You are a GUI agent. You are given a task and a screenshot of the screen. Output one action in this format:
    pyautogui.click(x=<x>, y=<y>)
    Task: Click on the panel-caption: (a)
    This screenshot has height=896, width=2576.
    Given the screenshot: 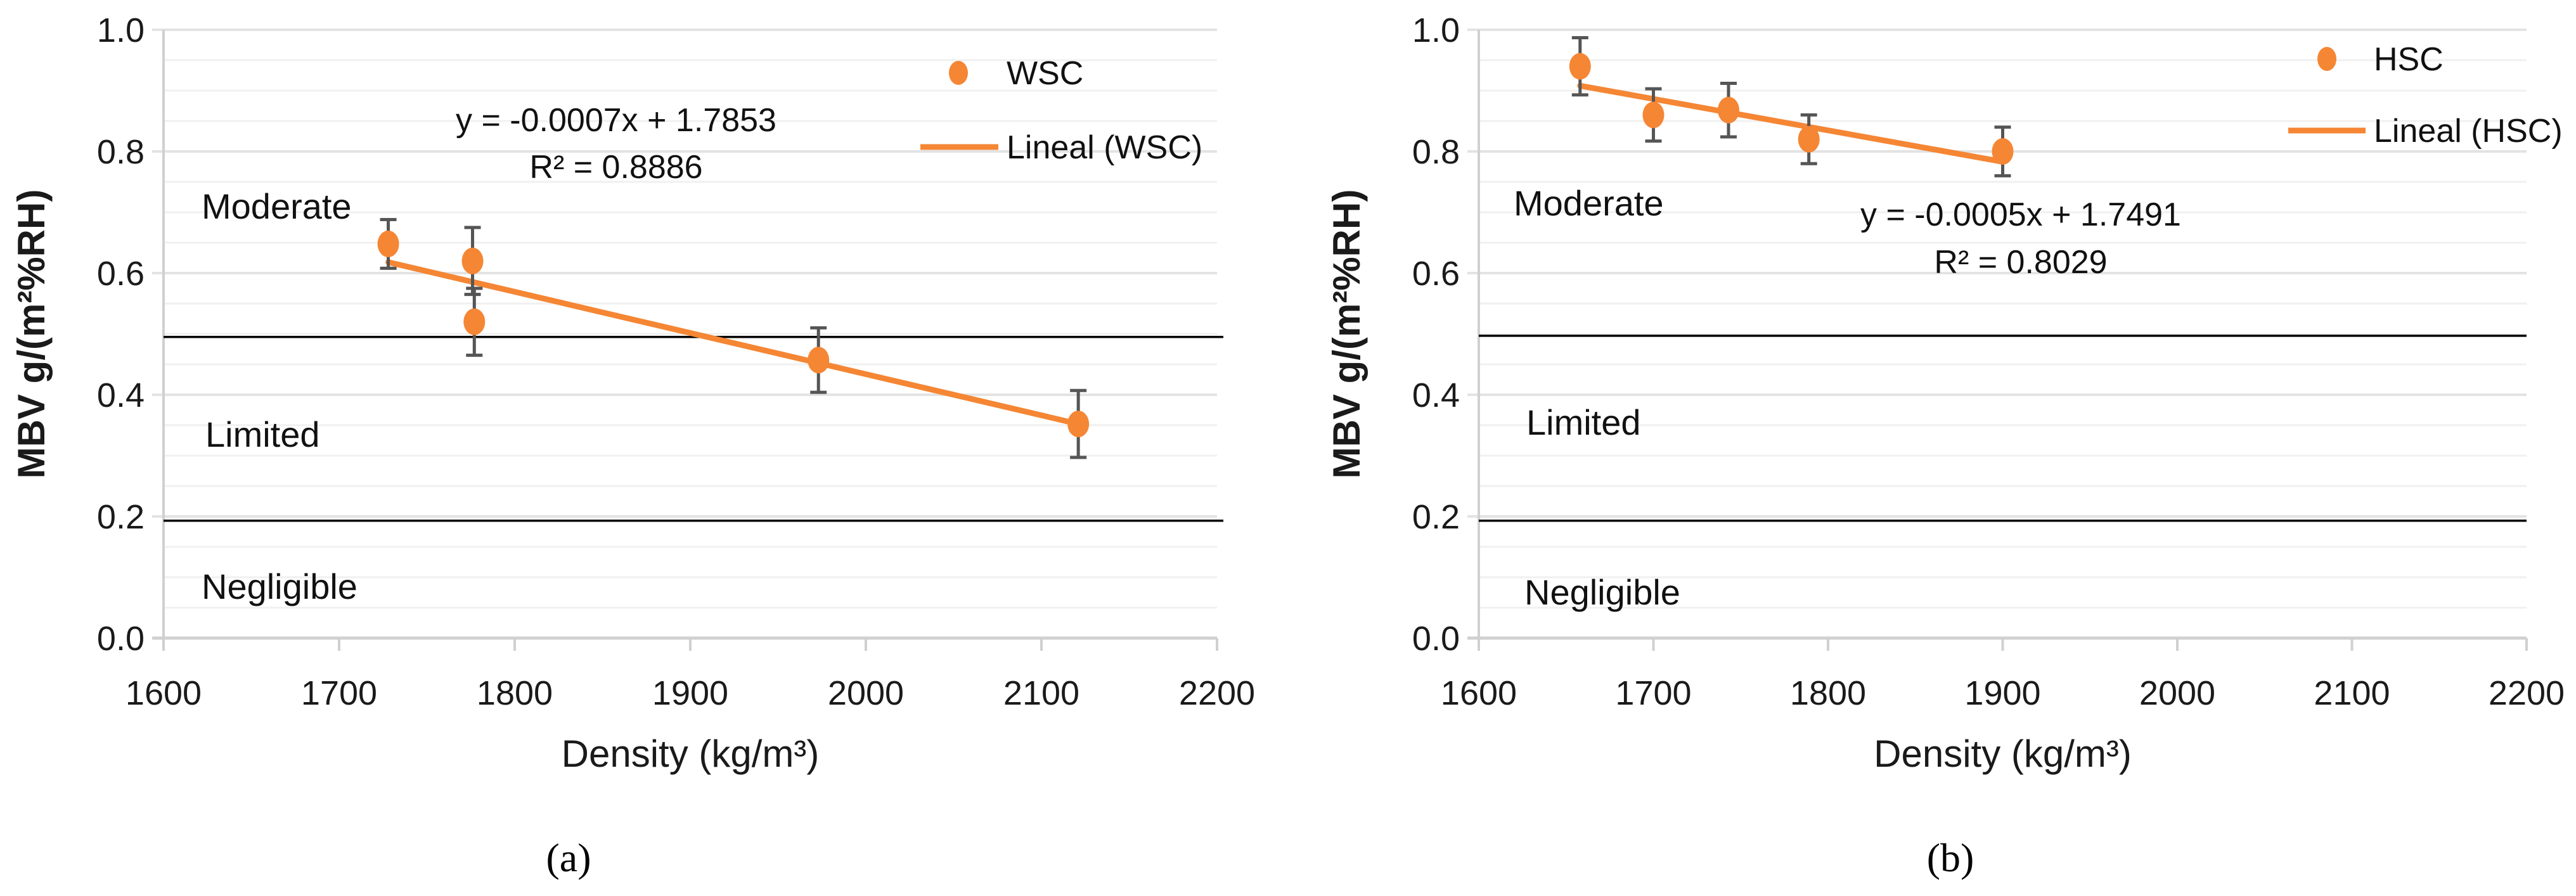 What is the action you would take?
    pyautogui.click(x=568, y=857)
    